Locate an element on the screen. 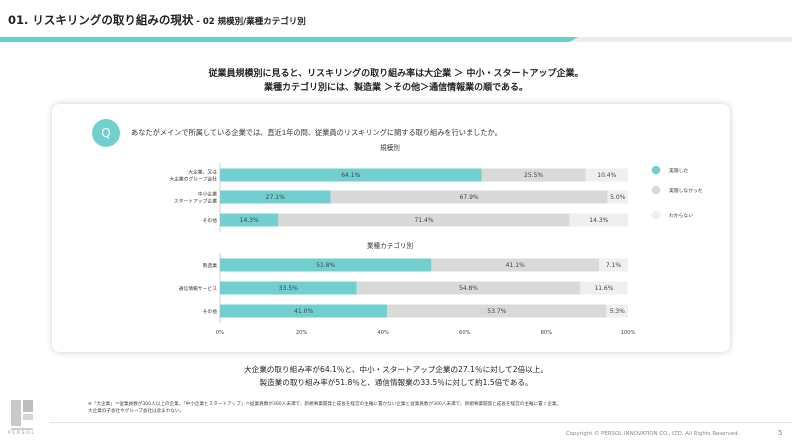 This screenshot has height=445, width=792. legend-label: わからない is located at coordinates (681, 215).